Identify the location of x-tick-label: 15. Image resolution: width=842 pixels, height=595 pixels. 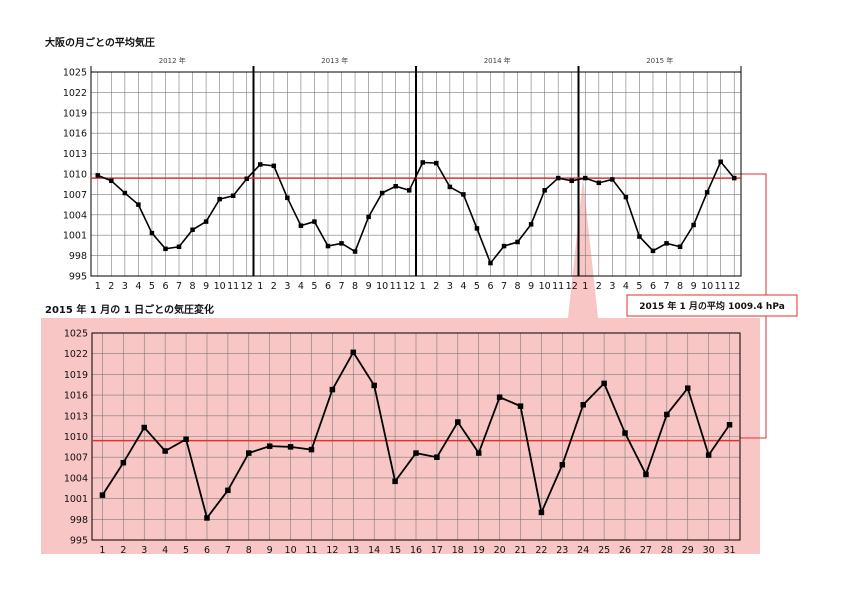
(395, 550).